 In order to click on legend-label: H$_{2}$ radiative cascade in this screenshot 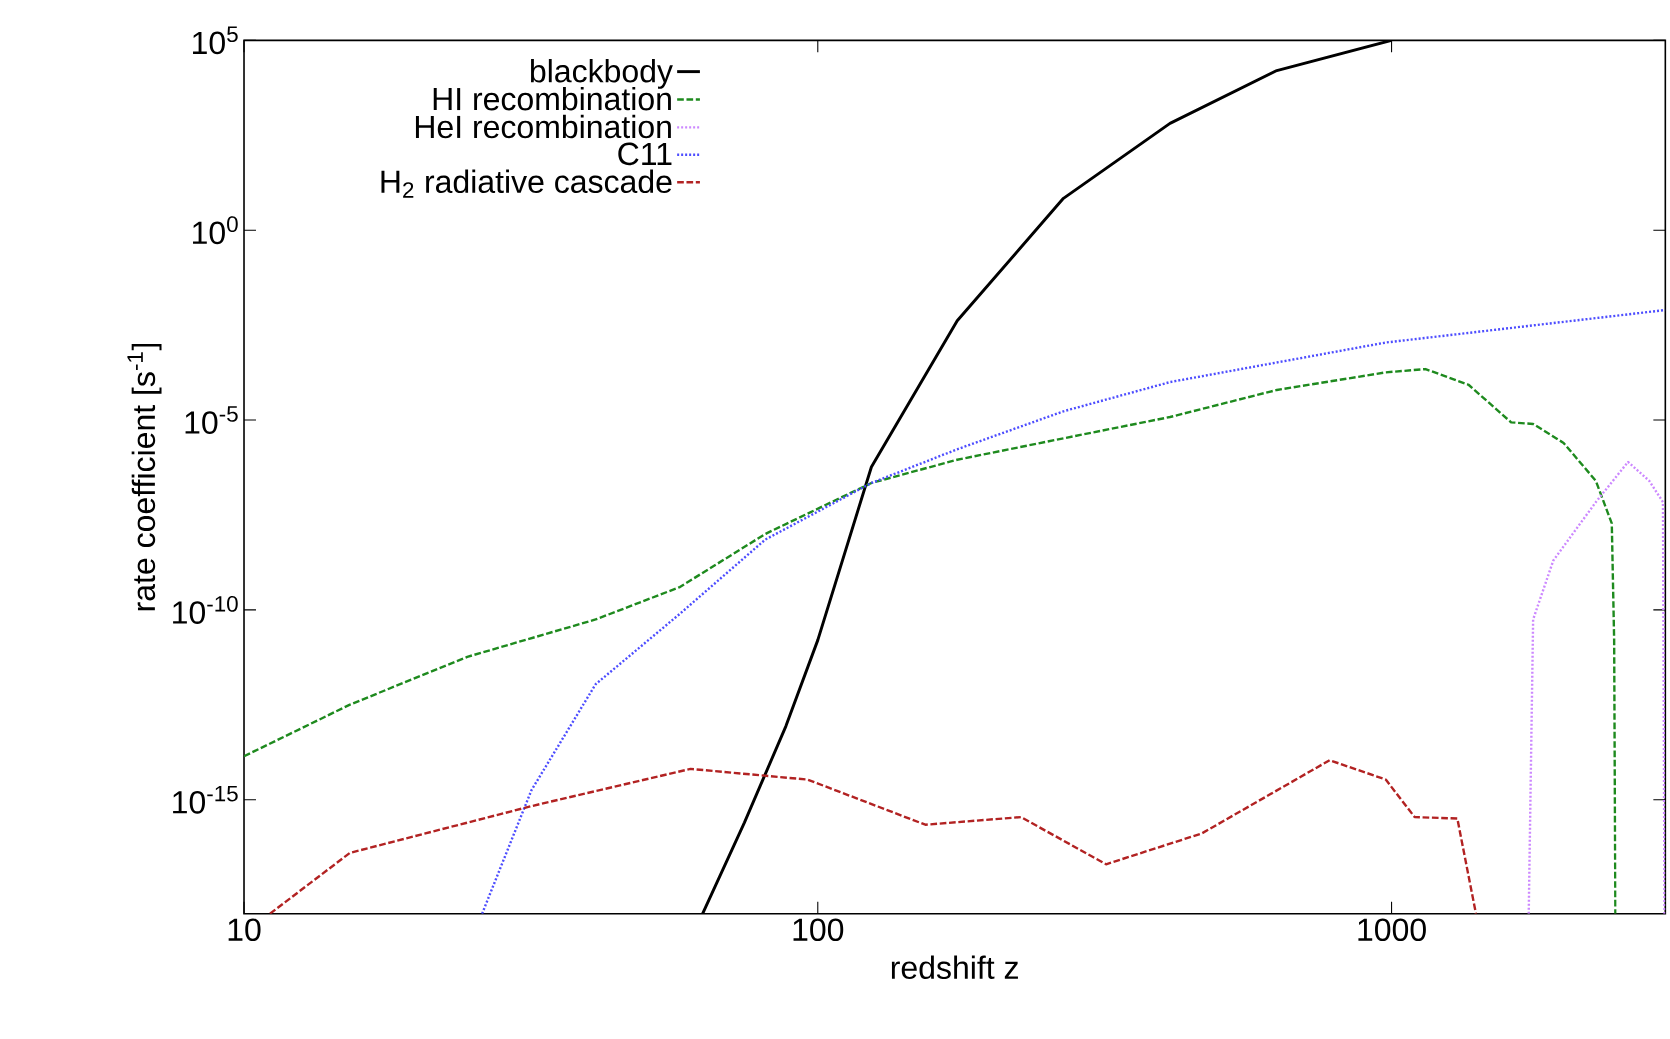, I will do `click(526, 183)`.